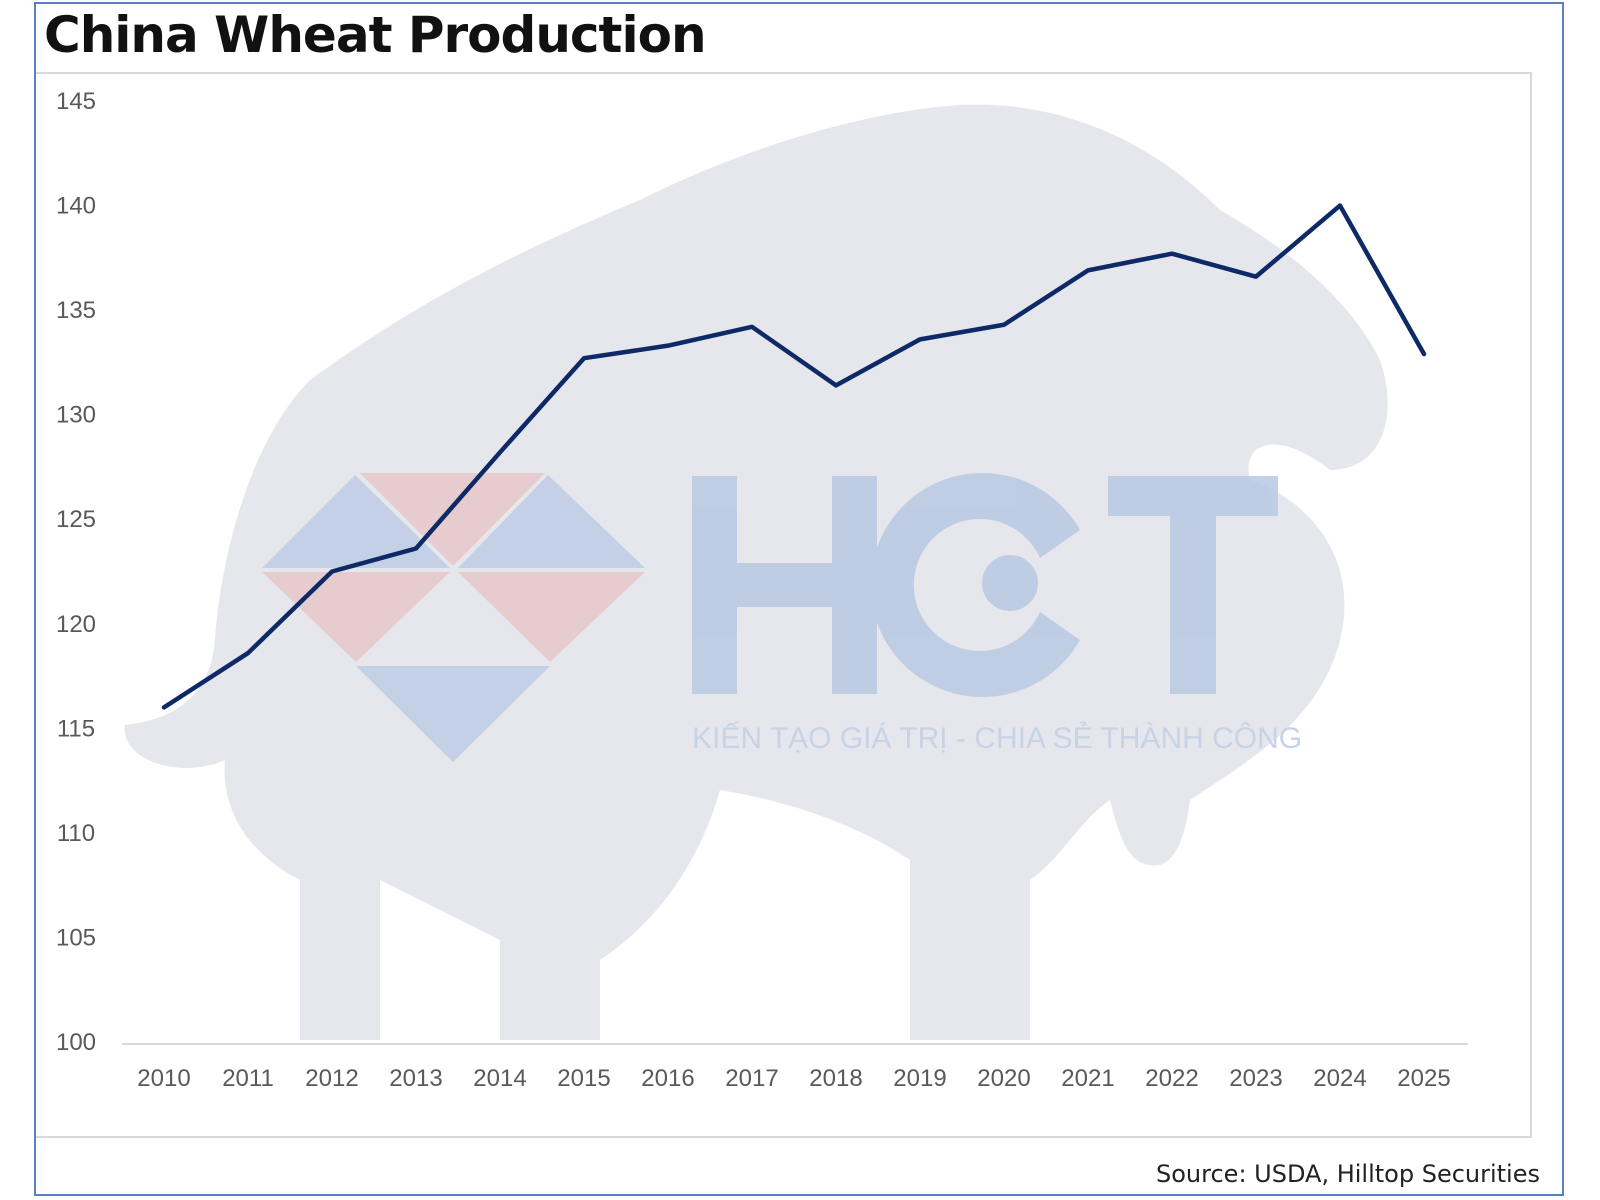  Describe the element at coordinates (1171, 1078) in the screenshot. I see `x-tick-label: 2022` at that location.